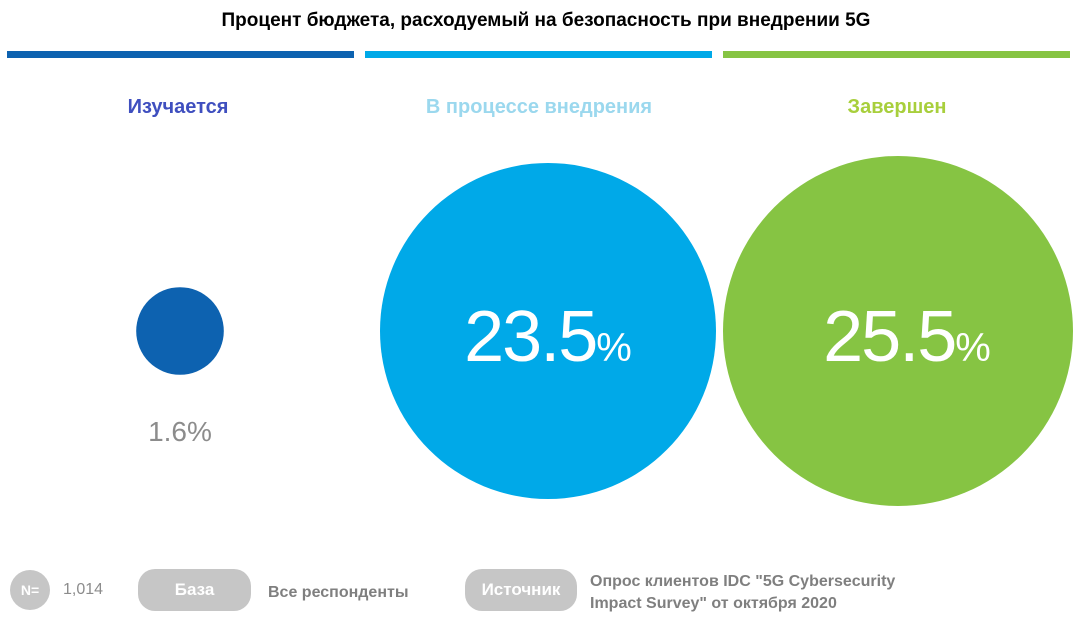 The height and width of the screenshot is (625, 1092). Describe the element at coordinates (180, 54) in the screenshot. I see `color-bar-exploring` at that location.